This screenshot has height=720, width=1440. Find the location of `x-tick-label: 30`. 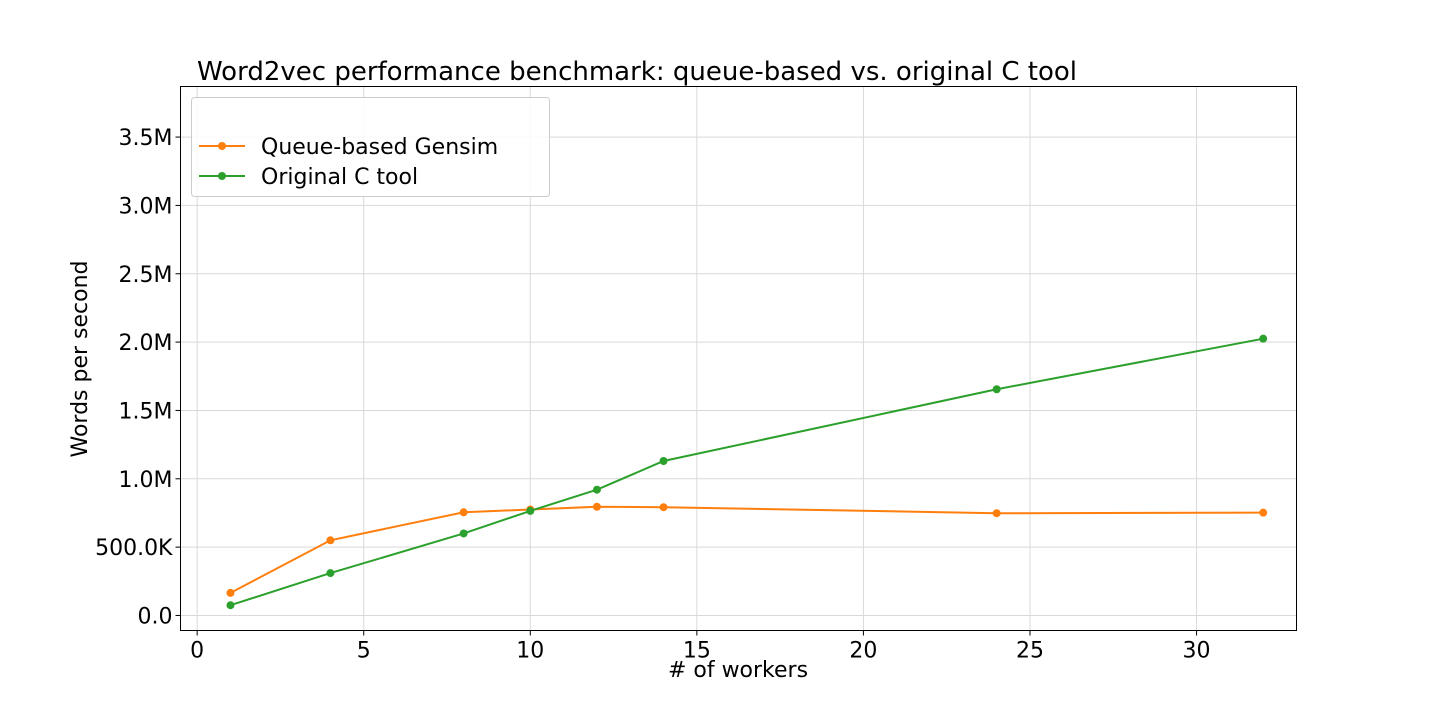

x-tick-label: 30 is located at coordinates (1197, 651).